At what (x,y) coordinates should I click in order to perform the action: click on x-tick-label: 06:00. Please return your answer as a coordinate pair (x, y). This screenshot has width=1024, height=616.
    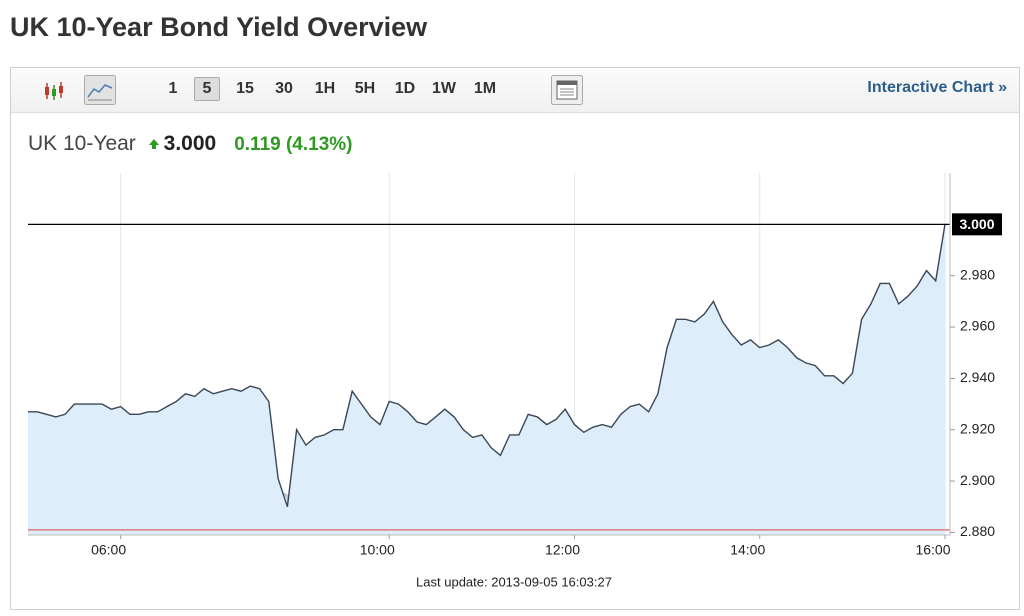
    Looking at the image, I should click on (108, 550).